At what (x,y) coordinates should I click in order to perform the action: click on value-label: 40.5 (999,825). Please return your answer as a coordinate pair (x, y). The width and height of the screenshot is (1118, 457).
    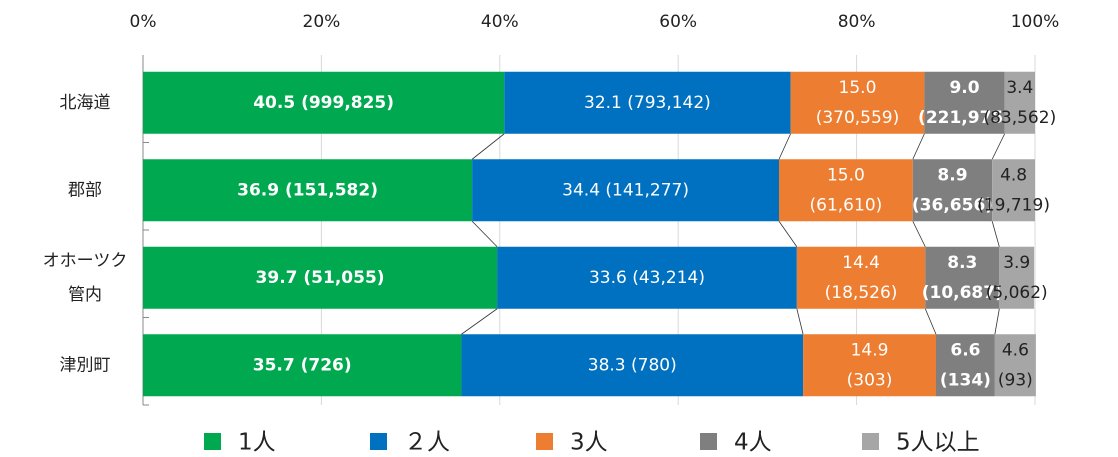
    Looking at the image, I should click on (323, 103).